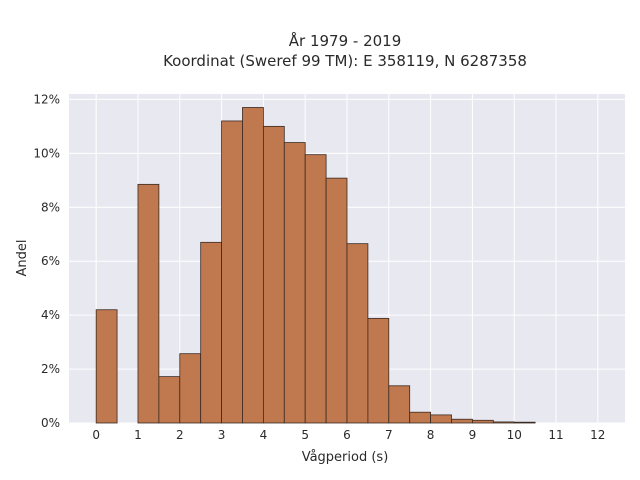 The image size is (640, 480). What do you see at coordinates (50, 315) in the screenshot?
I see `y-tick-label: 4%` at bounding box center [50, 315].